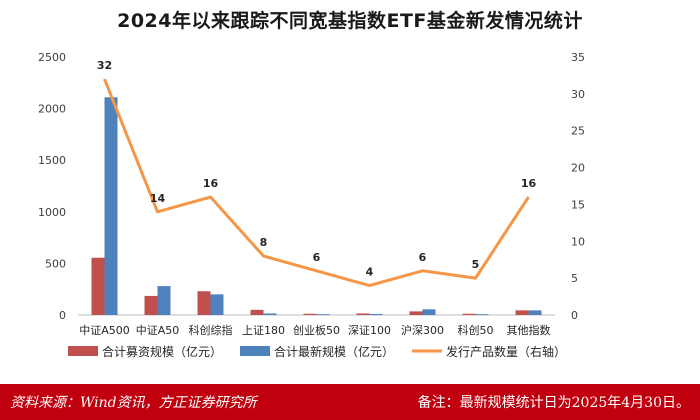 The width and height of the screenshot is (700, 420). I want to click on data-label: 8, so click(264, 242).